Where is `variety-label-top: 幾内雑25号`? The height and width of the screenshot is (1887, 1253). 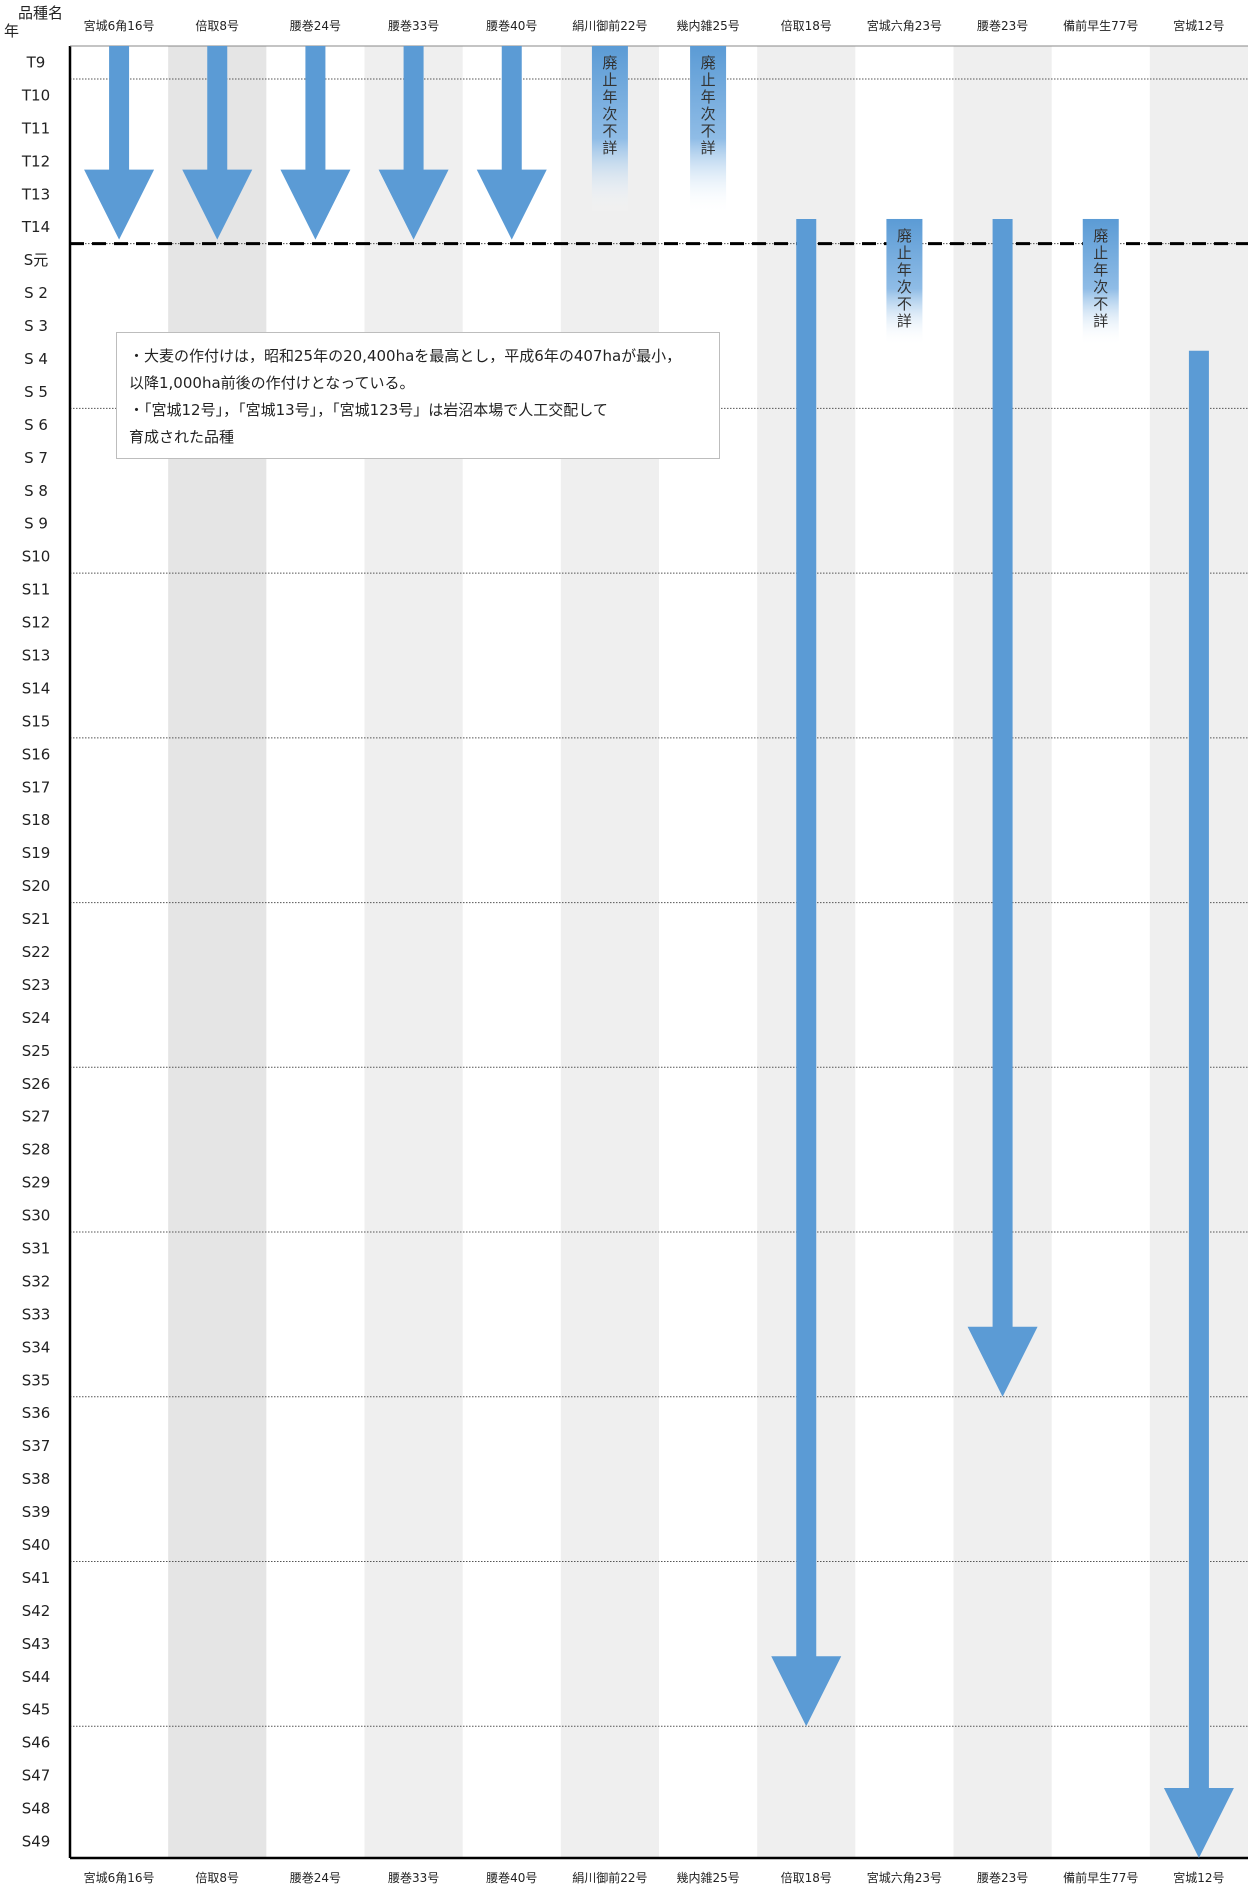 variety-label-top: 幾内雑25号 is located at coordinates (707, 25).